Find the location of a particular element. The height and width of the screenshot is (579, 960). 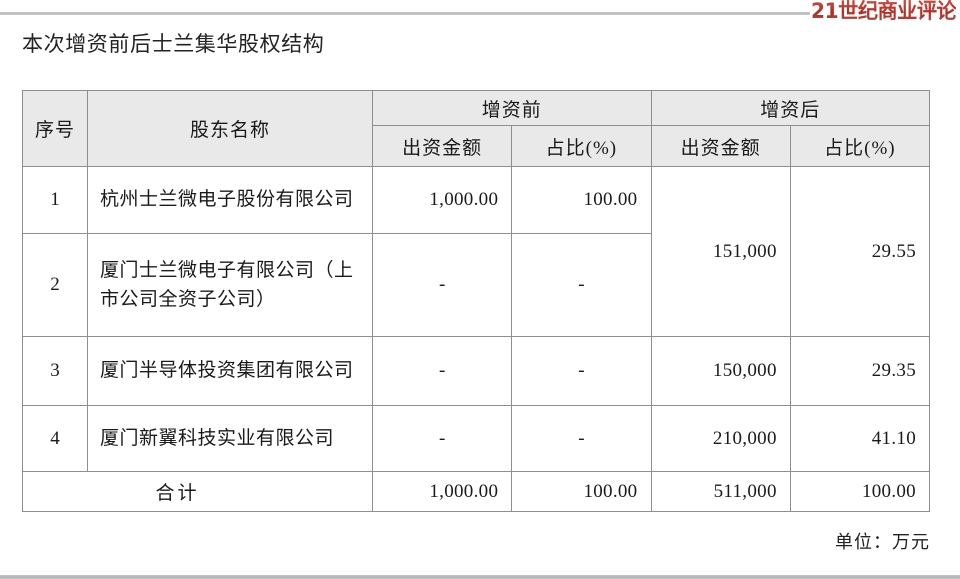

column-header-before-increase: 增资前 is located at coordinates (512, 108).